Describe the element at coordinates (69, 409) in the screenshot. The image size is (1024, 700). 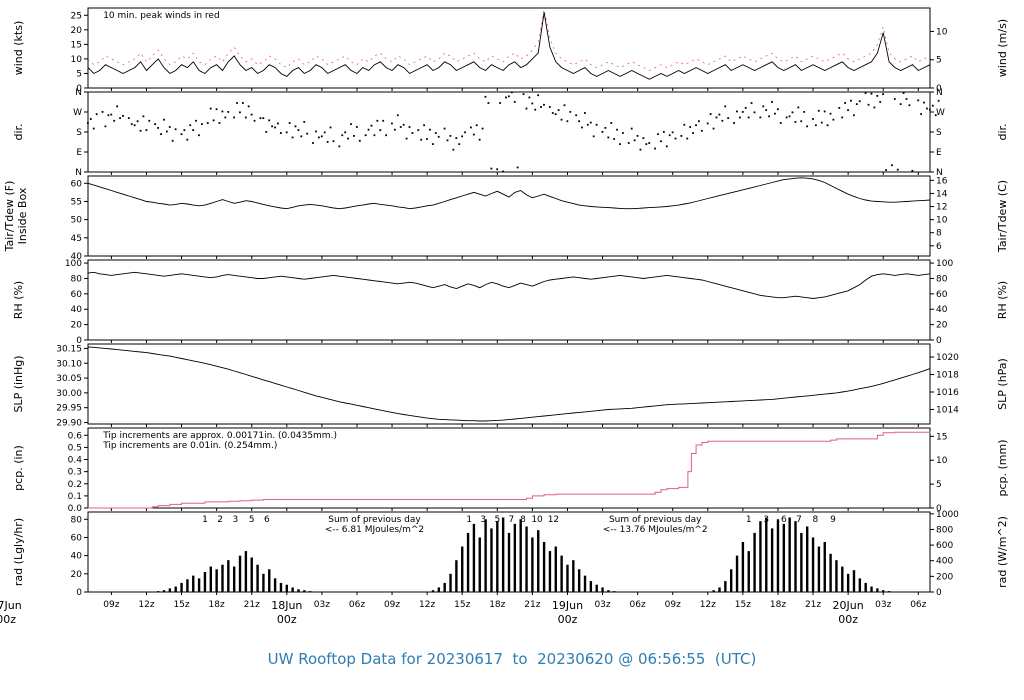
I see `left-tick-label: 29.95` at that location.